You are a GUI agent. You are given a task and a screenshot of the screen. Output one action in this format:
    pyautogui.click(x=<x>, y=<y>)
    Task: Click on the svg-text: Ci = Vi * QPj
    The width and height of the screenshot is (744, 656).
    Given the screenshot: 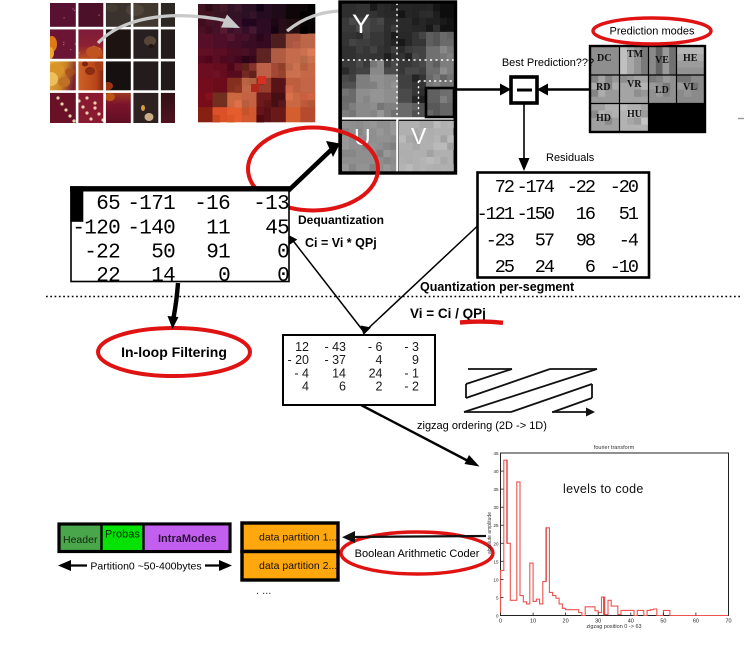 What is the action you would take?
    pyautogui.click(x=341, y=243)
    